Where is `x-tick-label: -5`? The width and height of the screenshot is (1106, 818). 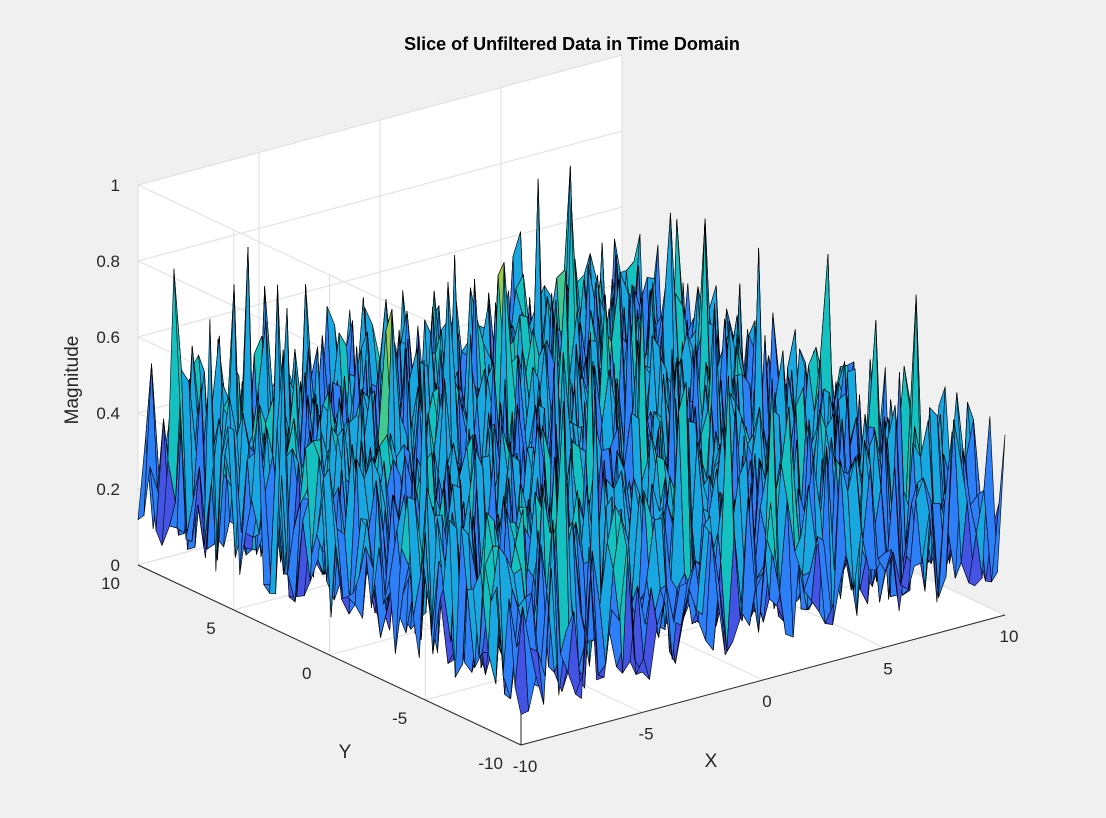 x-tick-label: -5 is located at coordinates (645, 734).